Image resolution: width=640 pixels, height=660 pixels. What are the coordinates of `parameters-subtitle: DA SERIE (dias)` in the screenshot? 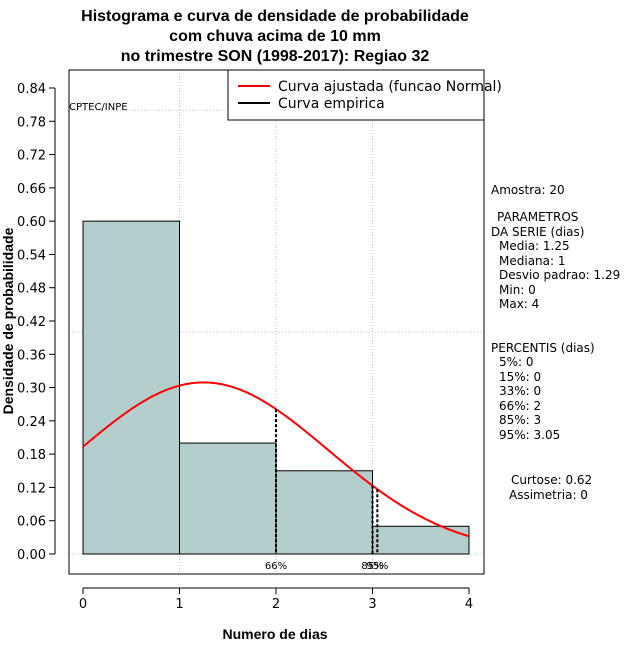 It's located at (537, 232).